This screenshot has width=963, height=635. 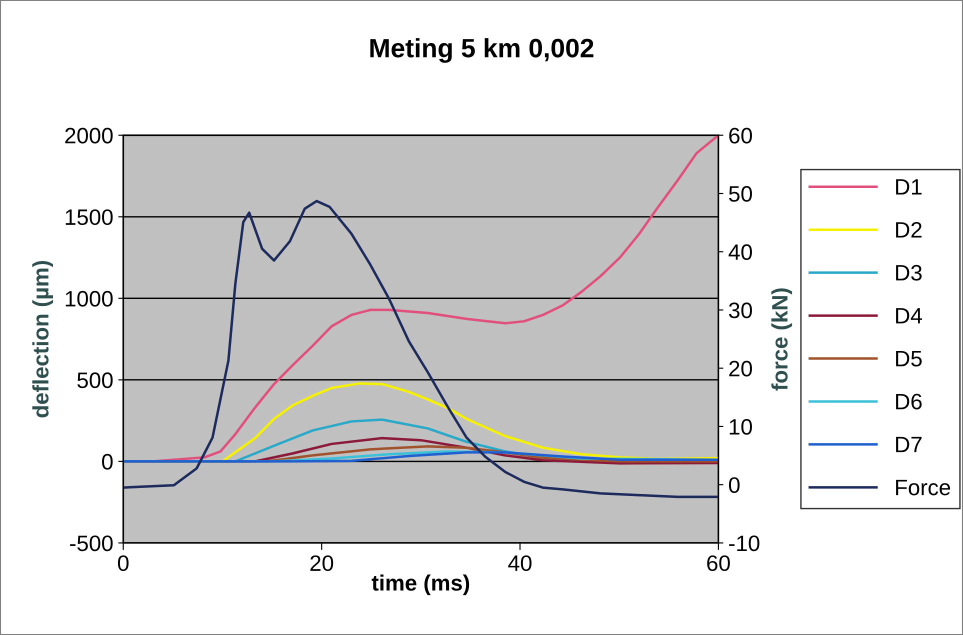 I want to click on y-tick-label: 1000, so click(x=89, y=298).